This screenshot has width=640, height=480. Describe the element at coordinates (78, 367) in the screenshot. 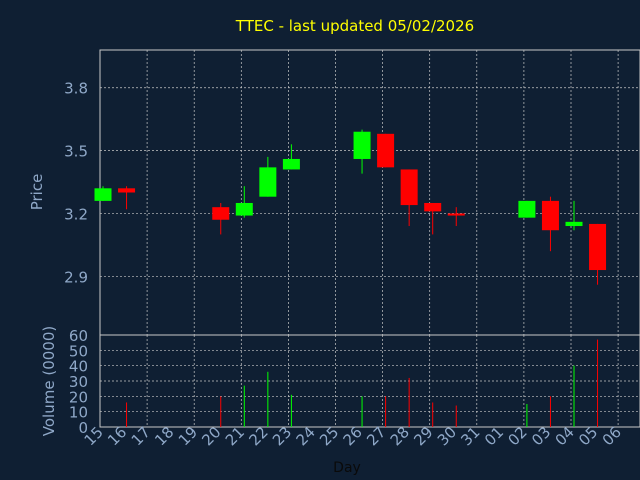

I see `volume-tick-label: 40` at that location.